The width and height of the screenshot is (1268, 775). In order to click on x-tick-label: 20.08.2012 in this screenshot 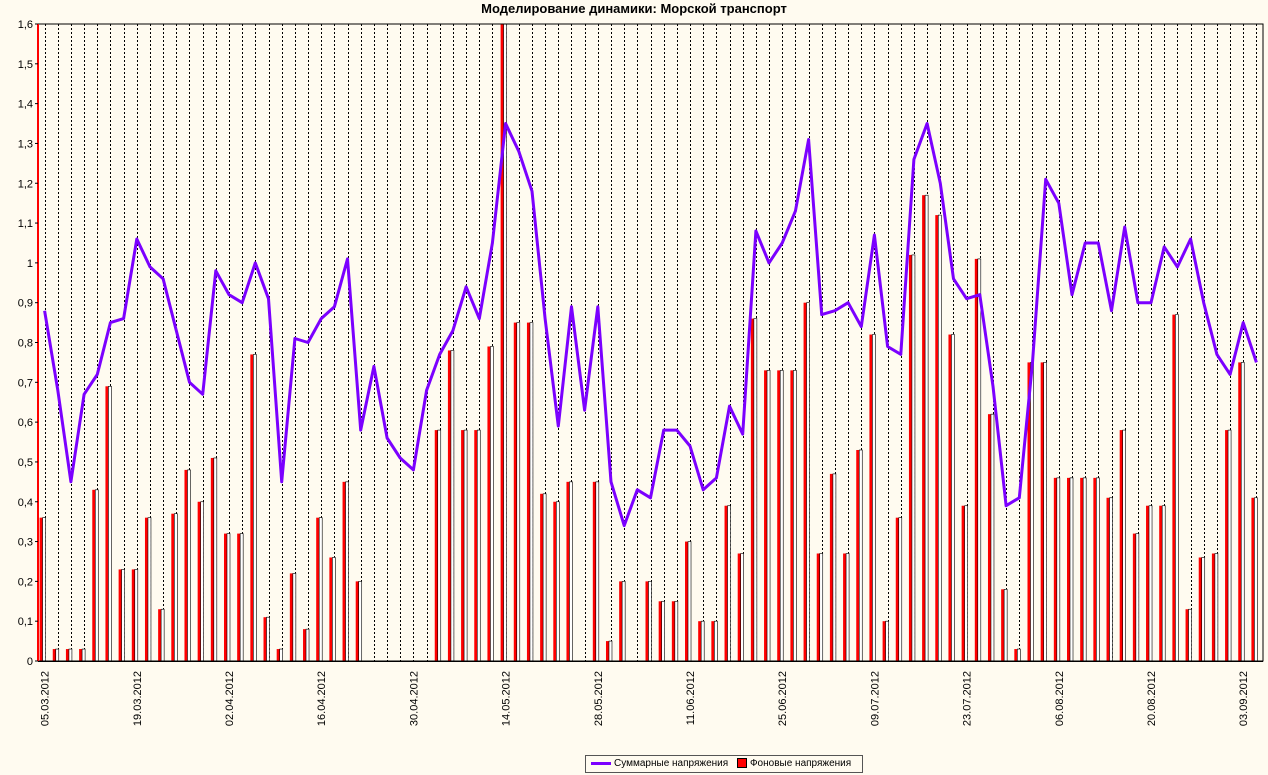, I will do `click(1152, 698)`.